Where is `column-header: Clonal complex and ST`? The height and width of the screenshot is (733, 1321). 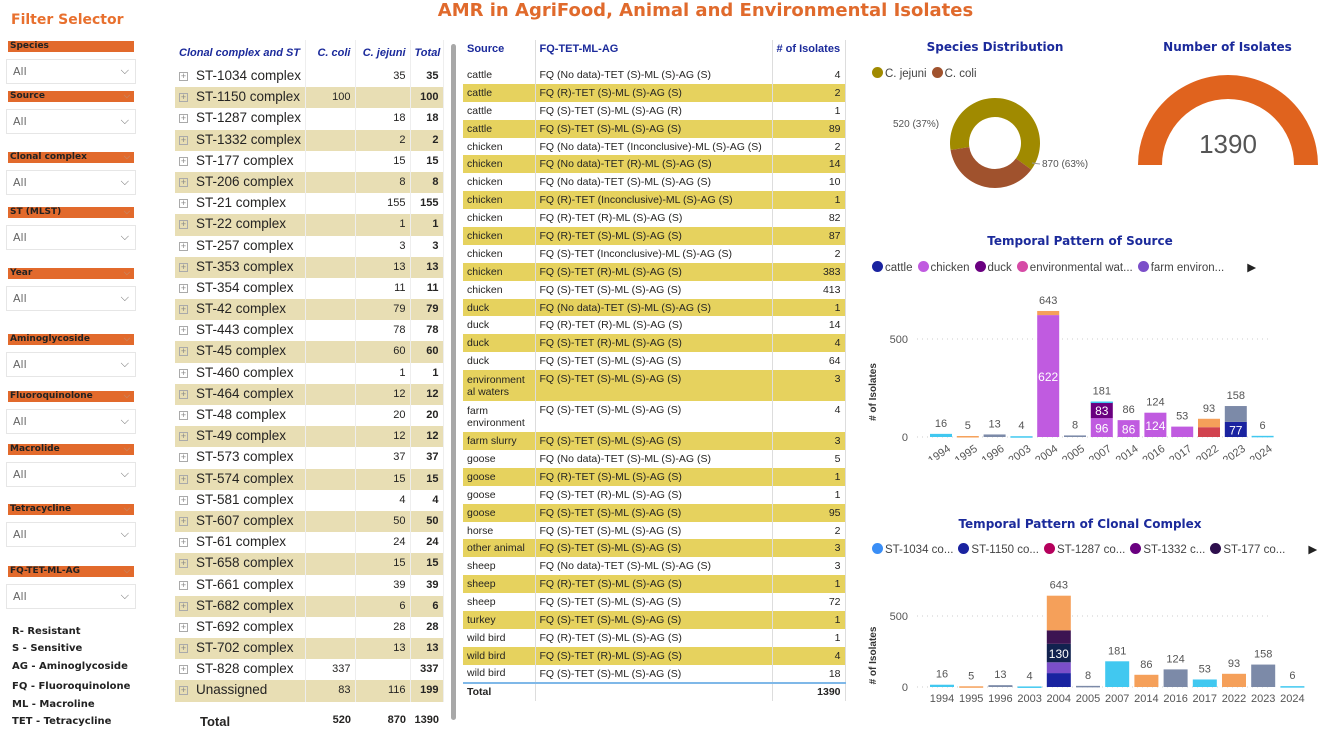 column-header: Clonal complex and ST is located at coordinates (240, 53).